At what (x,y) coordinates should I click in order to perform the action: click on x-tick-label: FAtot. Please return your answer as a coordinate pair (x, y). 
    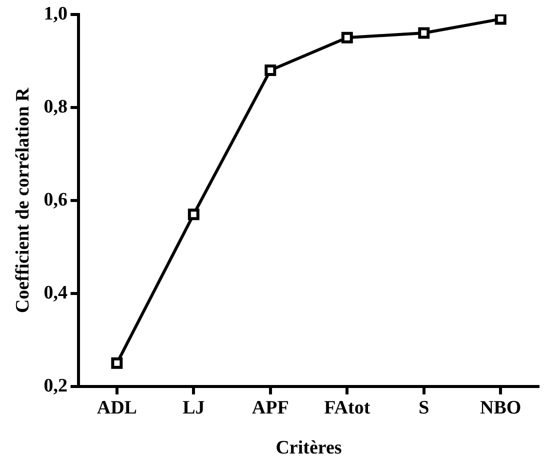
    Looking at the image, I should click on (347, 408).